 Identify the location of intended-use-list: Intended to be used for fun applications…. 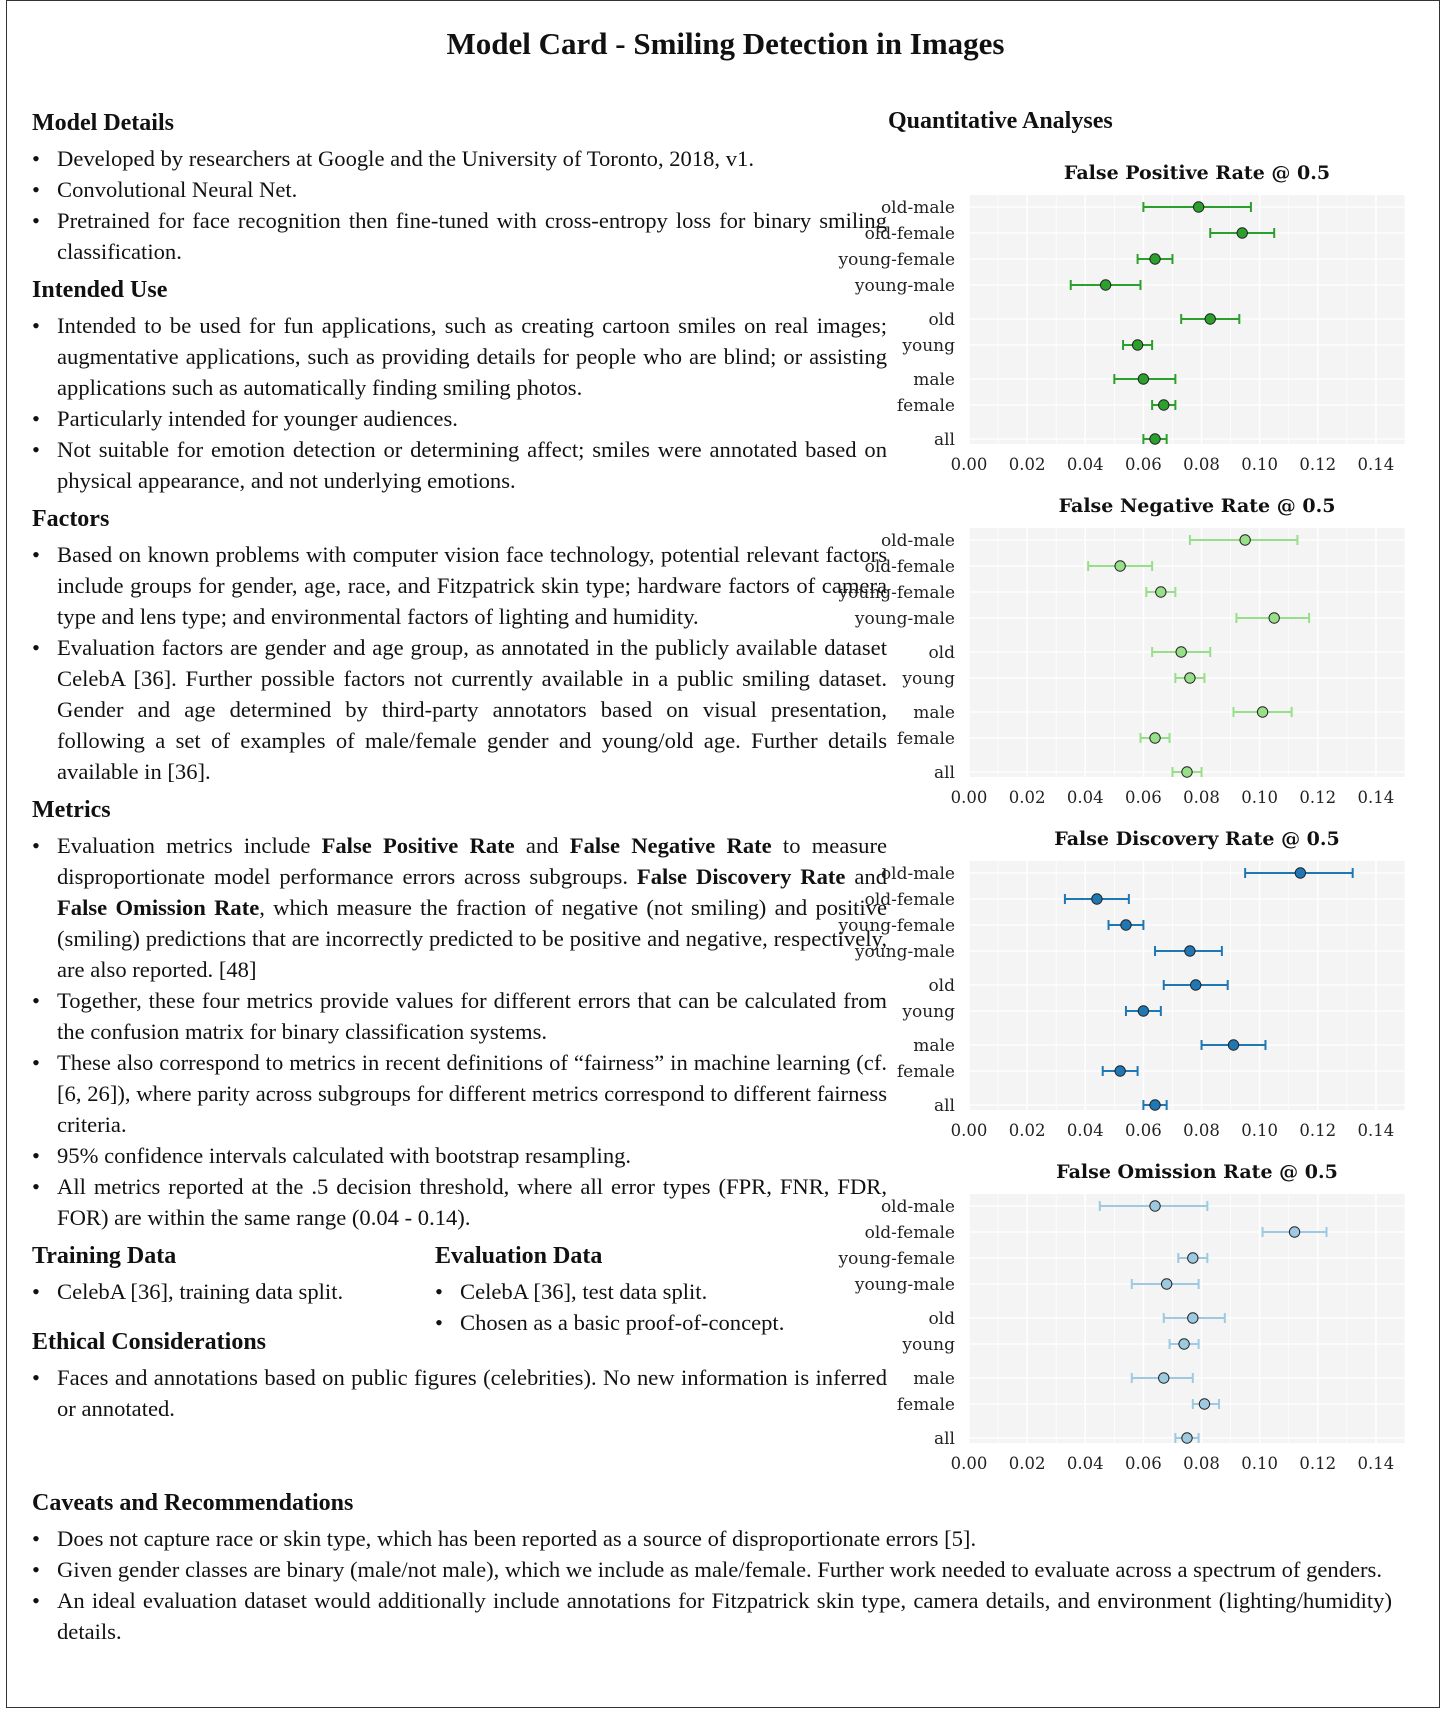
(459, 403).